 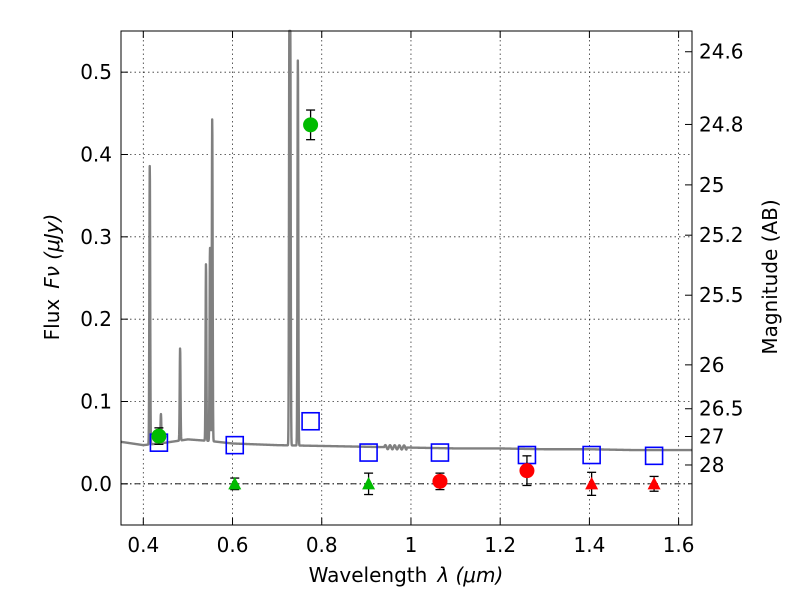 I want to click on y2-tick-label: 24.8, so click(x=721, y=124).